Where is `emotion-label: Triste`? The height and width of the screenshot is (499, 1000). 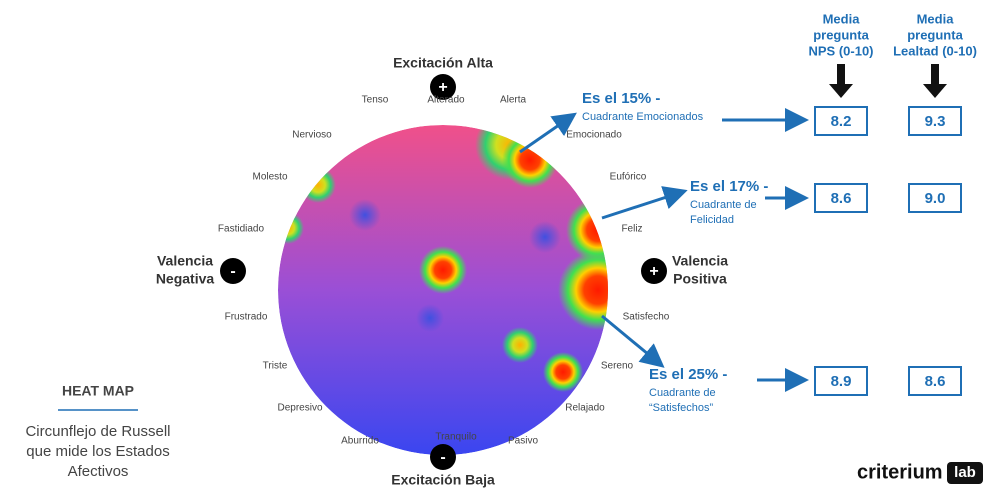
emotion-label: Triste is located at coordinates (275, 366).